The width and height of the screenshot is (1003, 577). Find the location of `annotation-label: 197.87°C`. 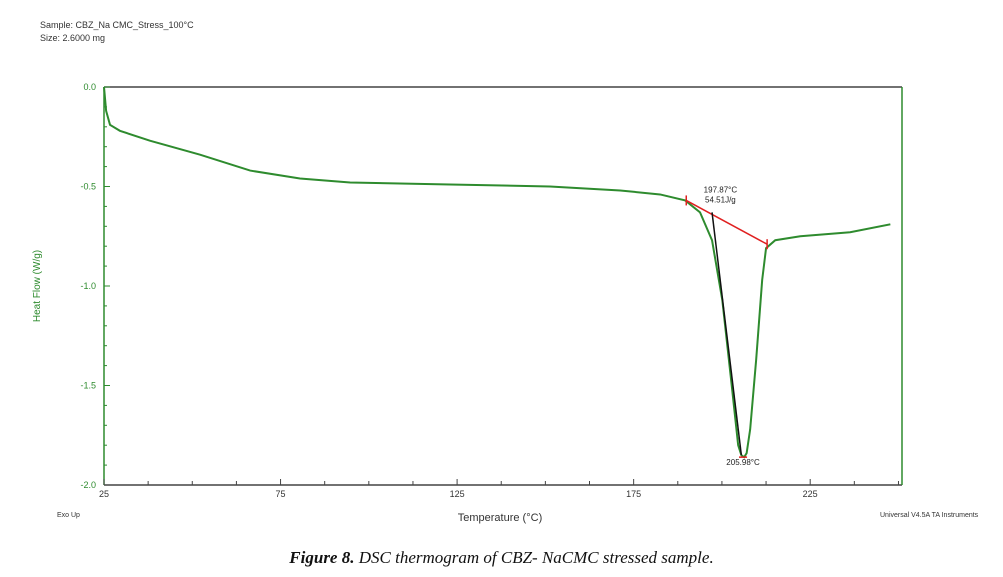

annotation-label: 197.87°C is located at coordinates (721, 189).